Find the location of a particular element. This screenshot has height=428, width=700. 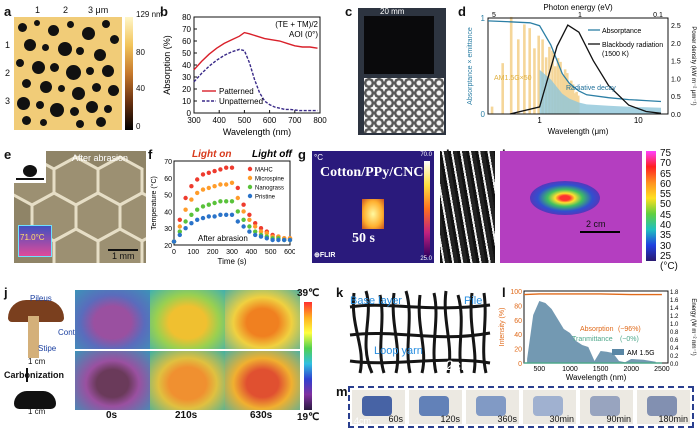

m-frame-0: 60s is located at coordinates (378, 407).